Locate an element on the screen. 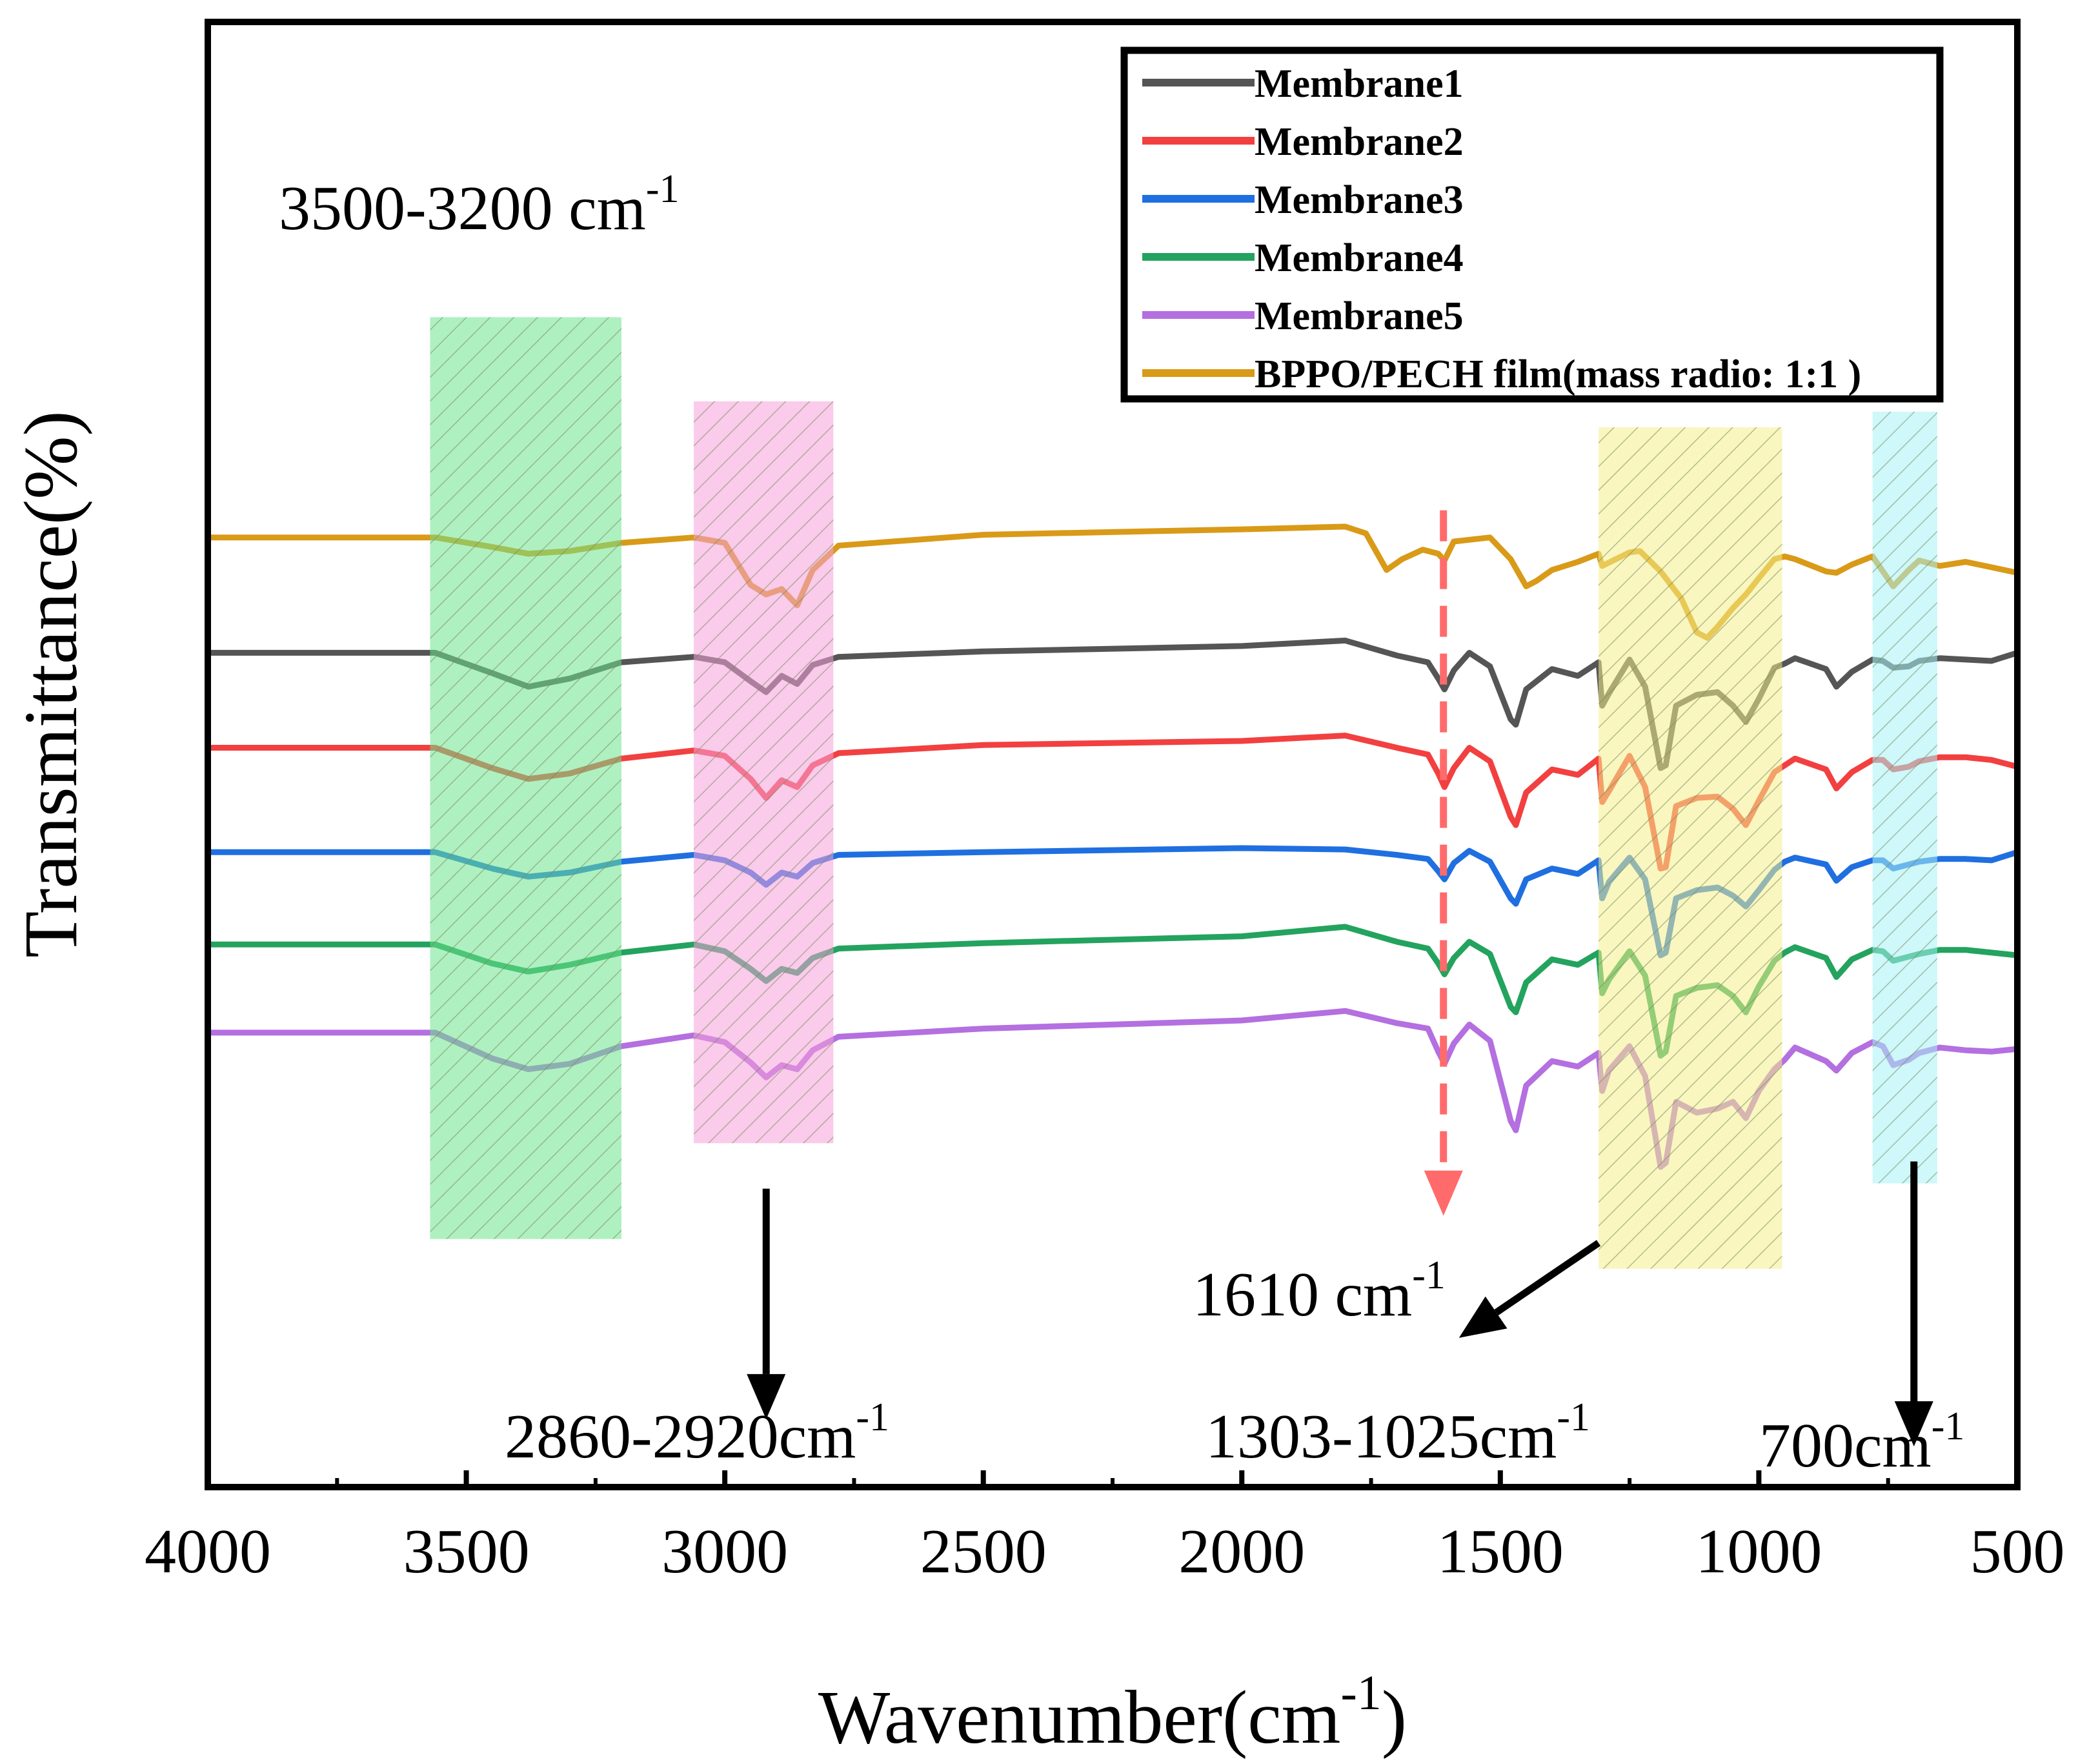  x-tick-label: 2000 is located at coordinates (1241, 1552).